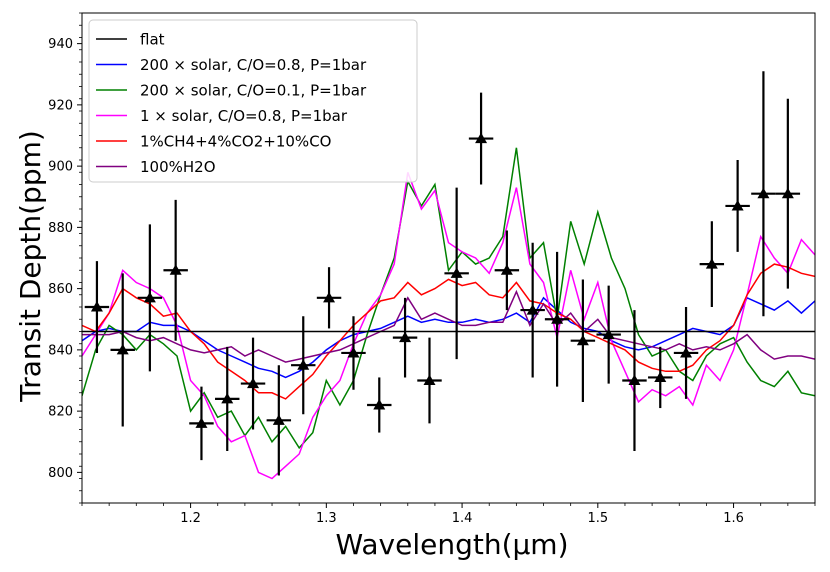 The image size is (830, 572). What do you see at coordinates (30, 266) in the screenshot?
I see `y-axis-label: Transit Depth(ppm)` at bounding box center [30, 266].